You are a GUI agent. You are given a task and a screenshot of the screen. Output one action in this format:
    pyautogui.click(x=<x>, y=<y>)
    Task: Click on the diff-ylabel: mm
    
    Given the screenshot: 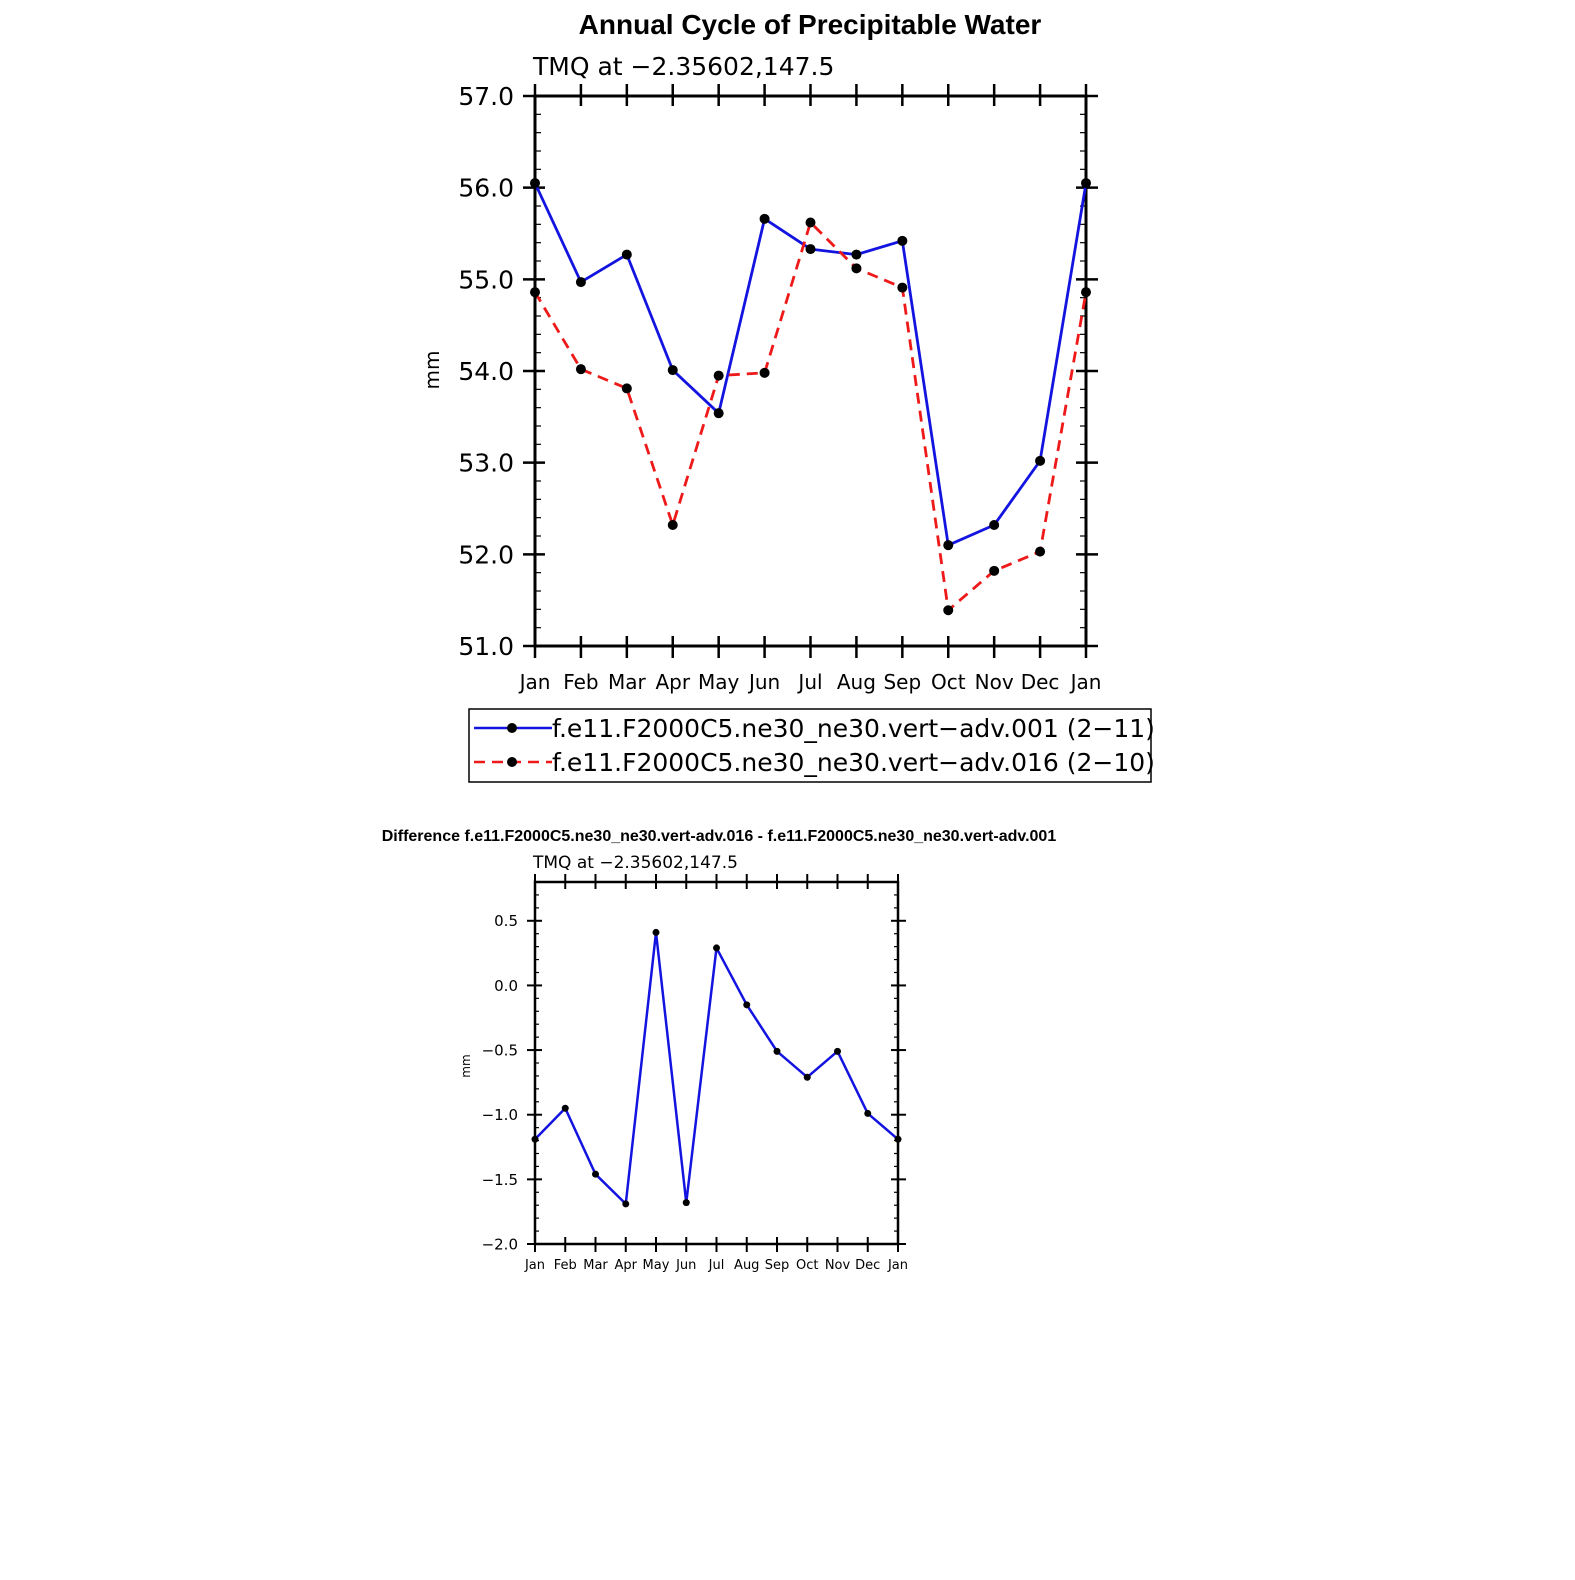 What is the action you would take?
    pyautogui.click(x=466, y=1065)
    